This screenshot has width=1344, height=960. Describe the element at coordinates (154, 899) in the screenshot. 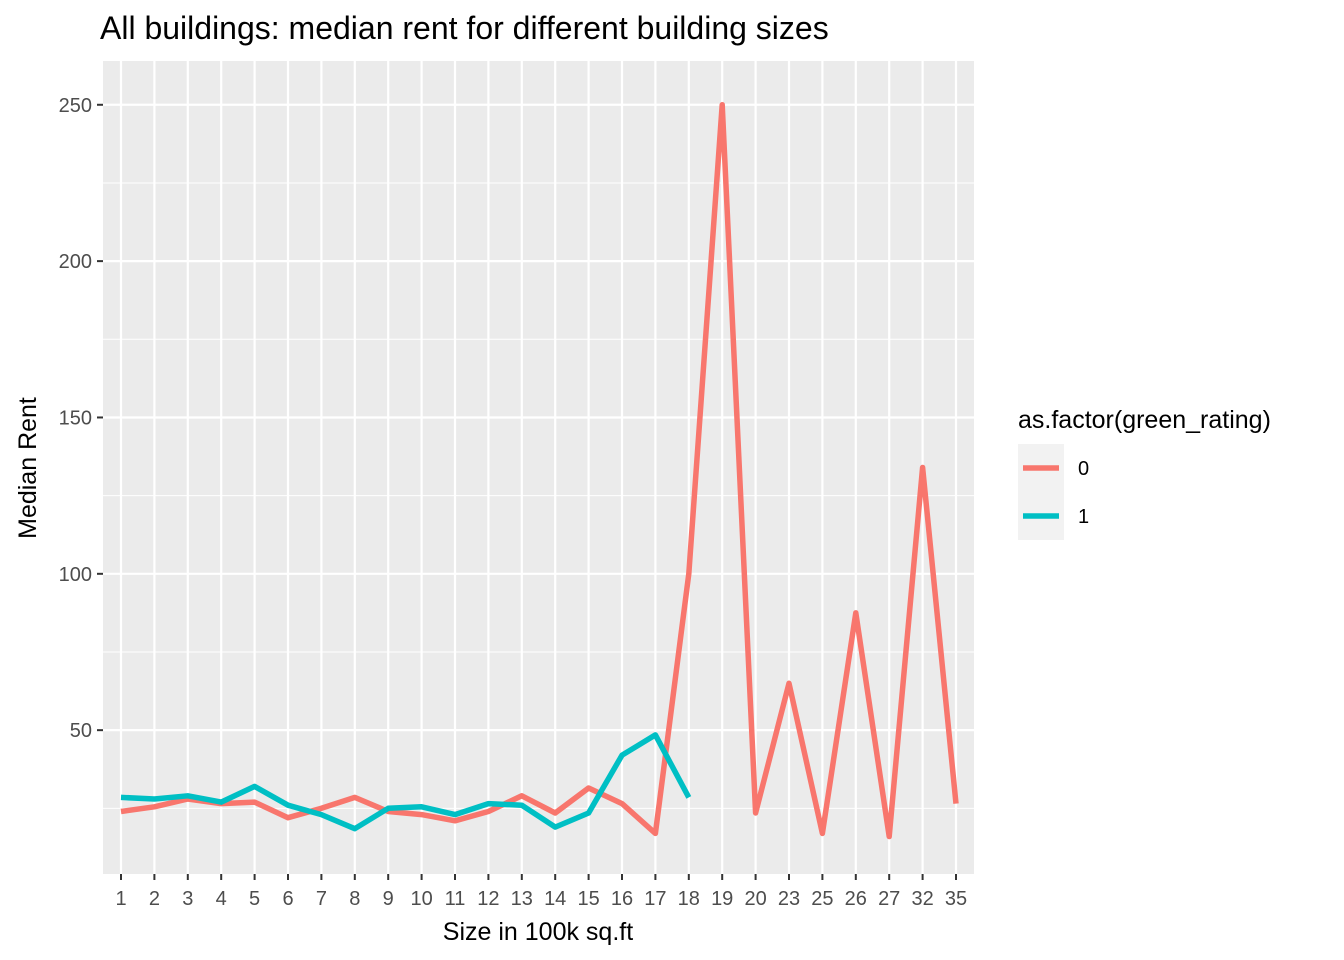

I see `x-tick-label: 2` at that location.